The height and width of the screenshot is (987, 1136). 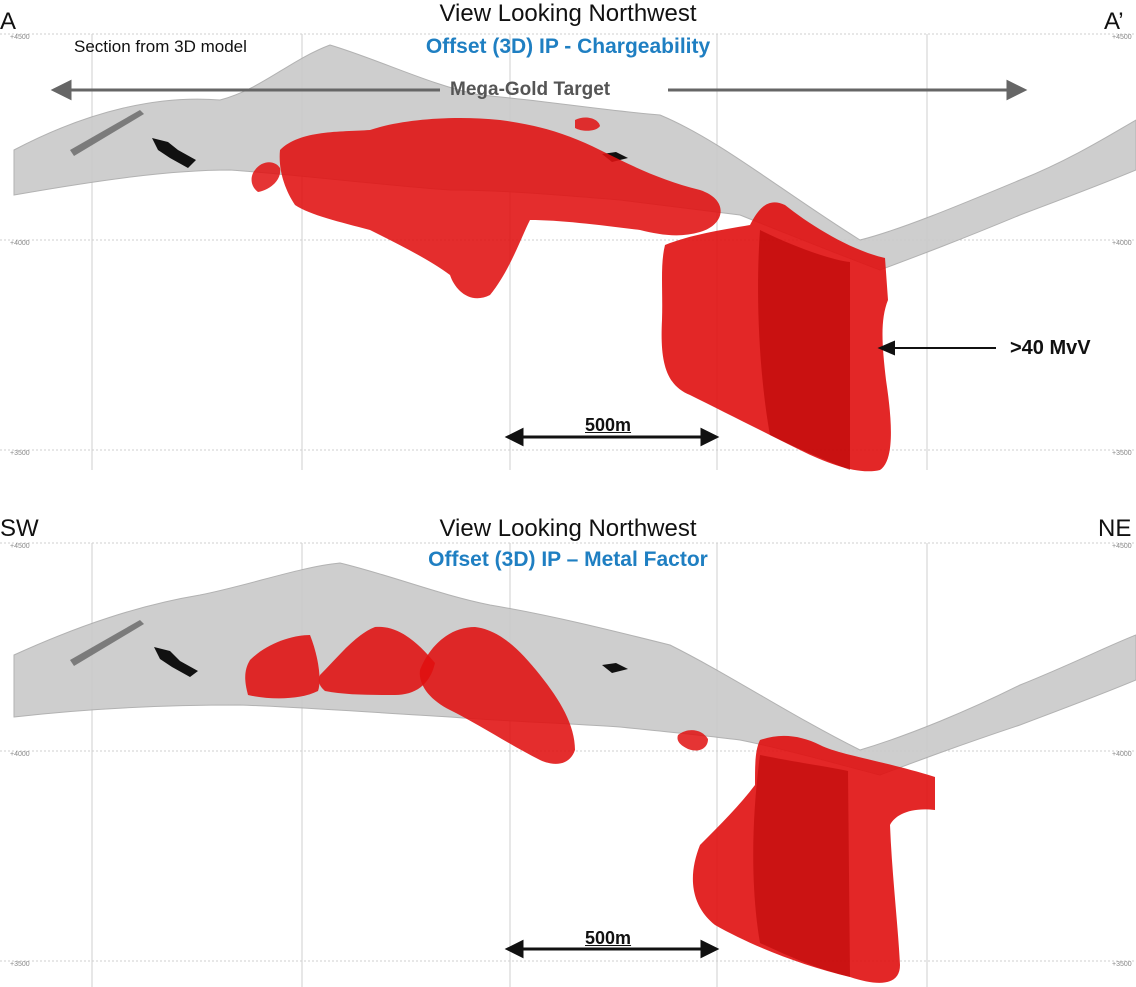 I want to click on section-start-label: SW, so click(x=19, y=528).